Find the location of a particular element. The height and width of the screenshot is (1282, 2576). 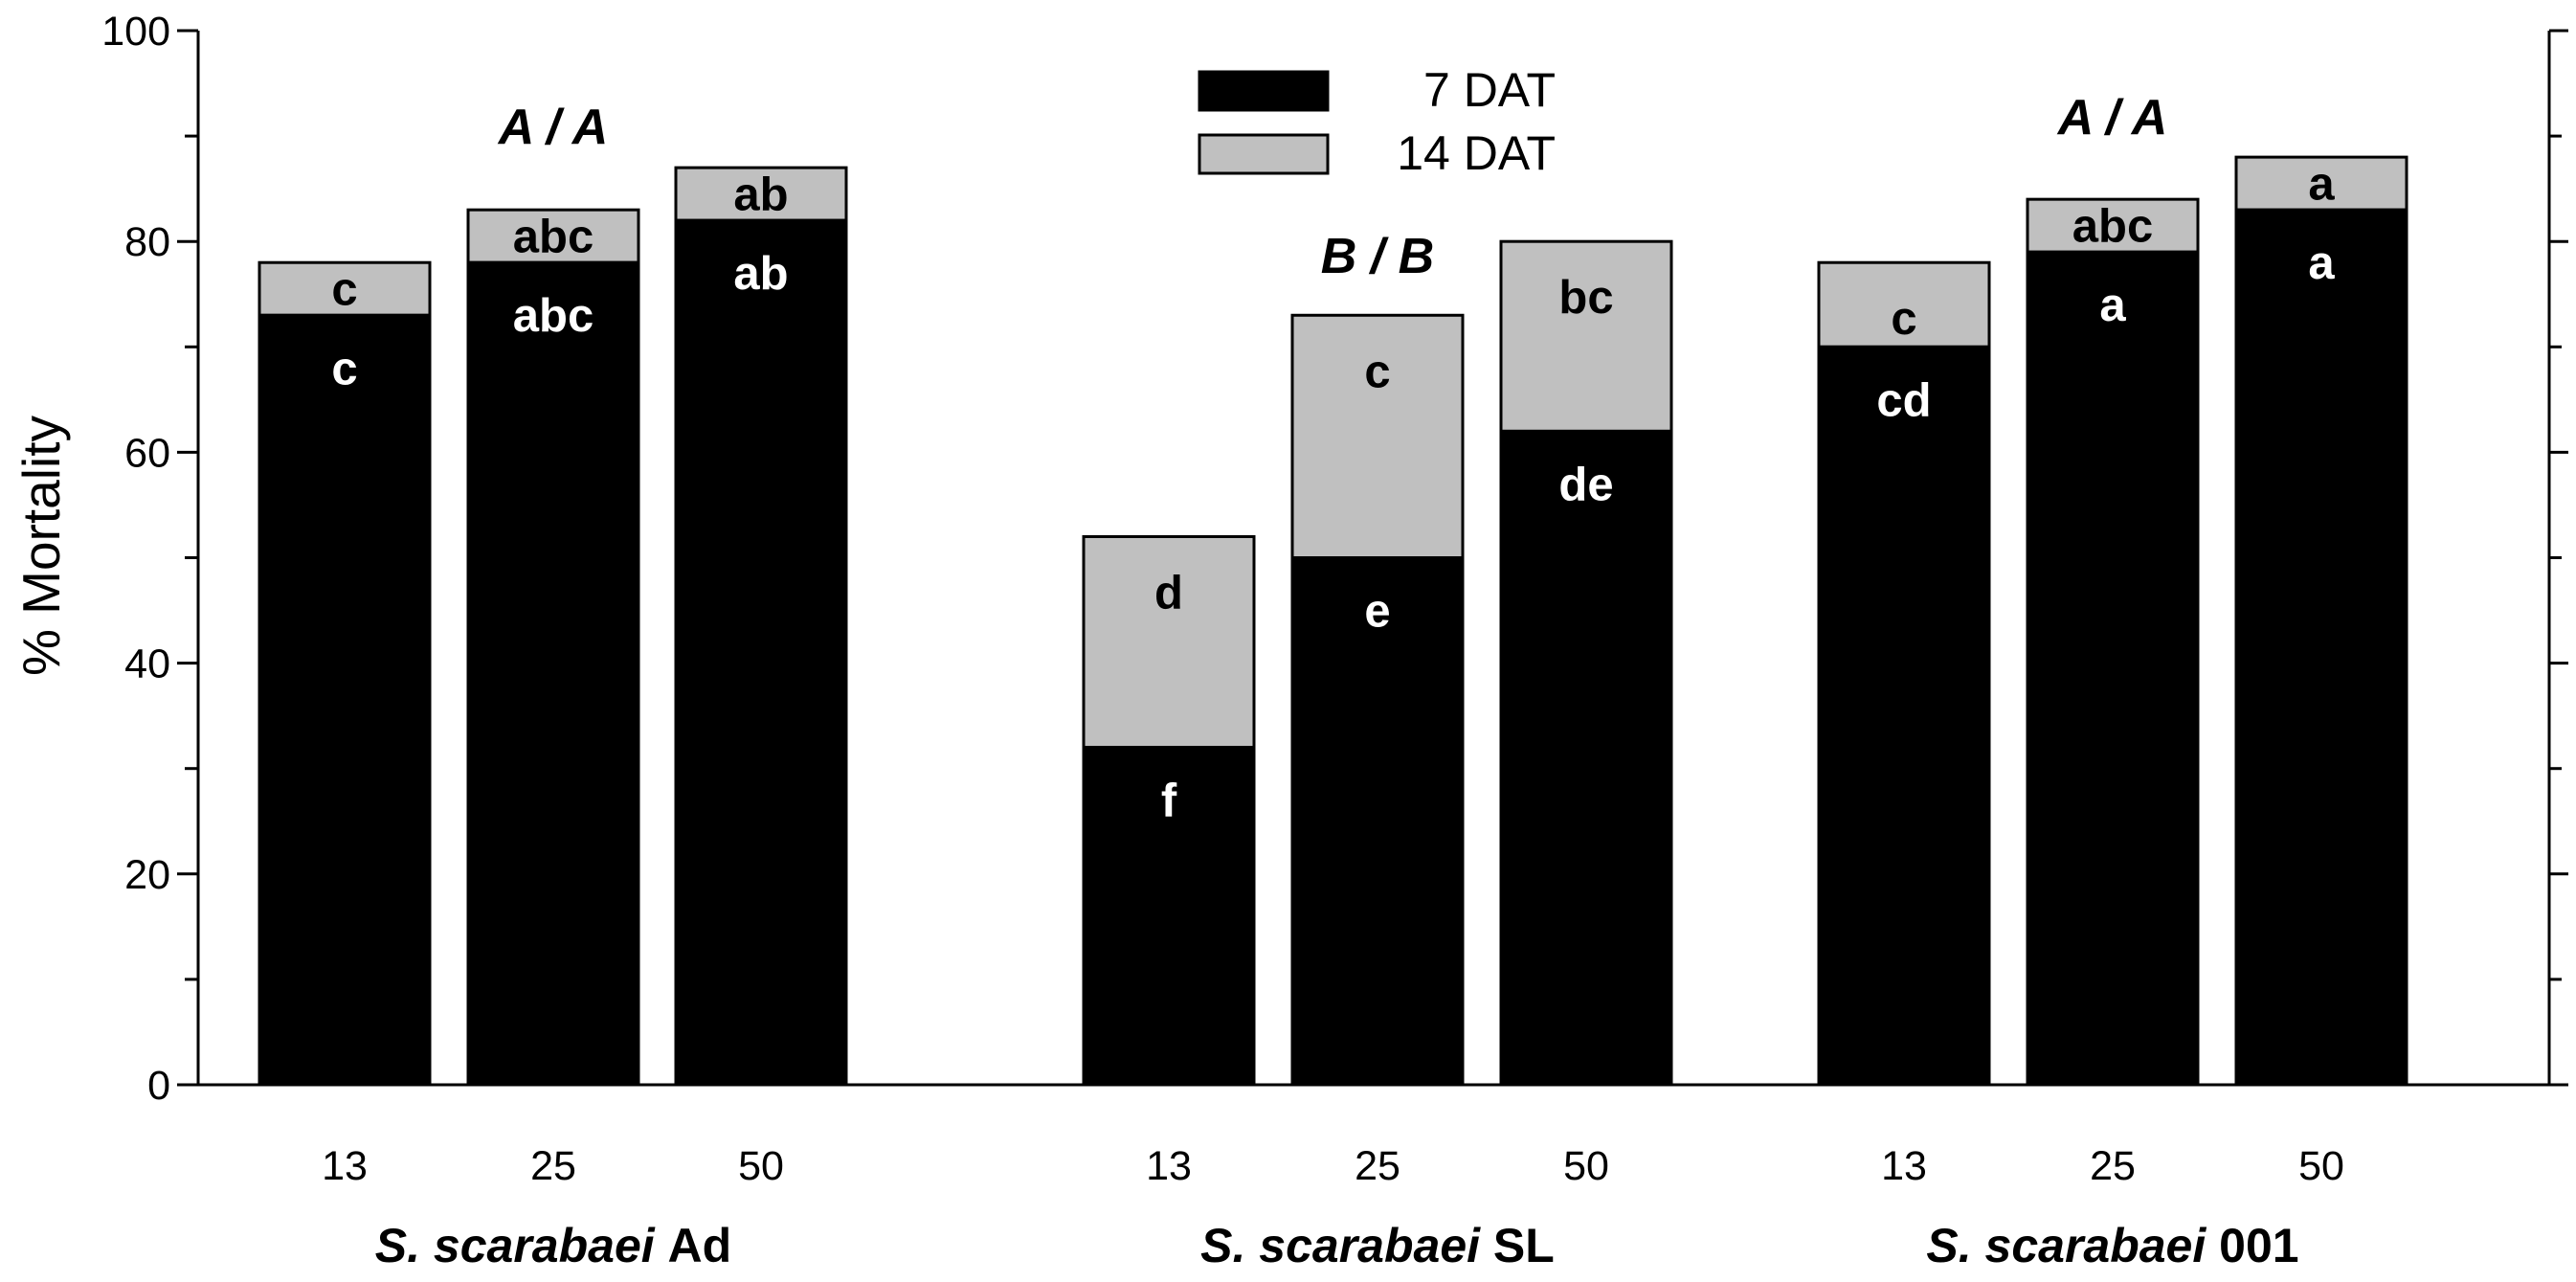

legend: 7 DAT 14 DAT is located at coordinates (1377, 121).